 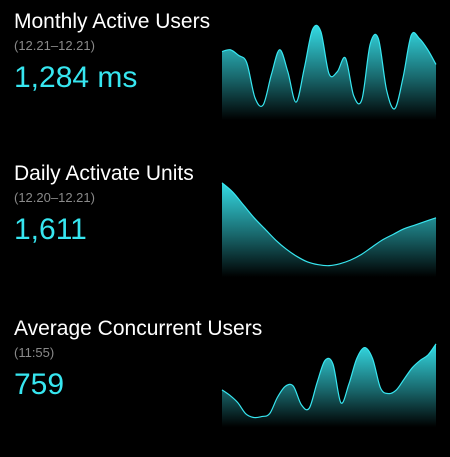 I want to click on average-concurrent-users-sparkline, so click(x=329, y=385).